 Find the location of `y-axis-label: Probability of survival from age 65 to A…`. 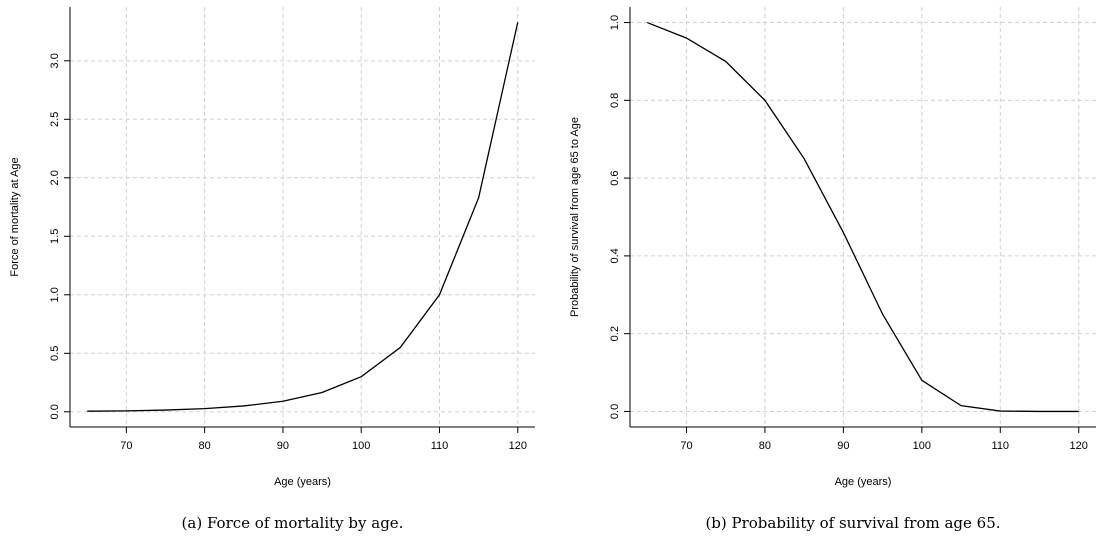

y-axis-label: Probability of survival from age 65 to A… is located at coordinates (575, 217).